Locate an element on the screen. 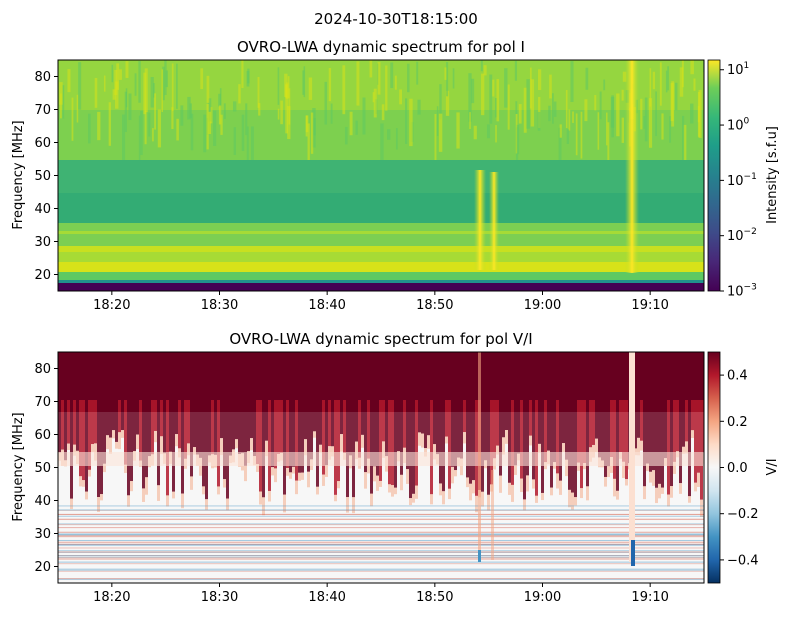  colorbar-tick-label: 10⁰ is located at coordinates (738, 125).